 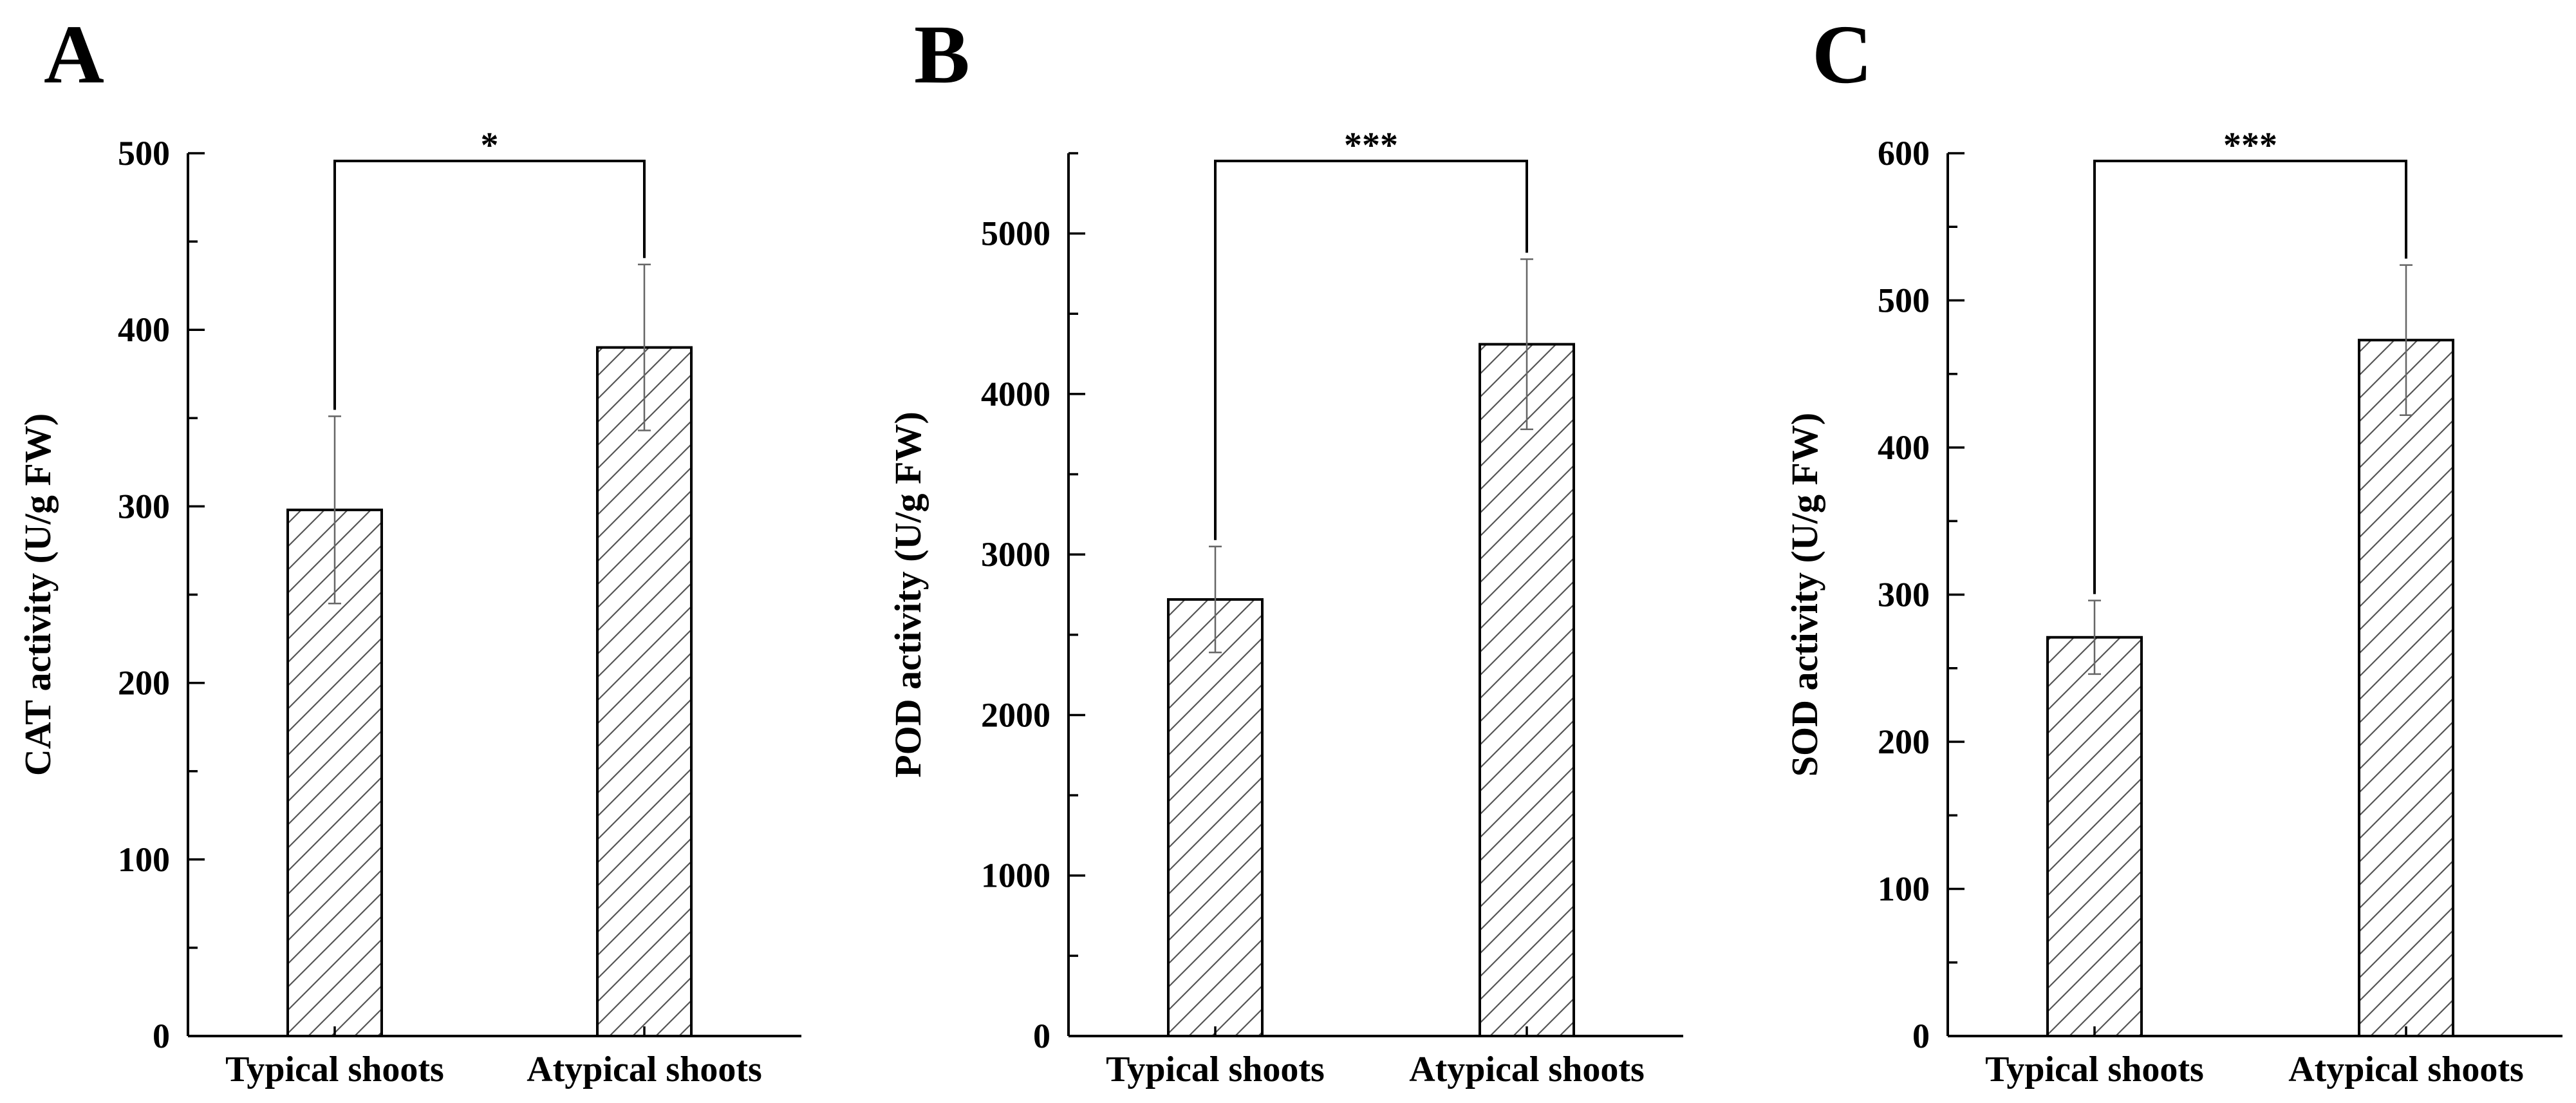 I want to click on y-tick-label: 1000, so click(x=1015, y=876).